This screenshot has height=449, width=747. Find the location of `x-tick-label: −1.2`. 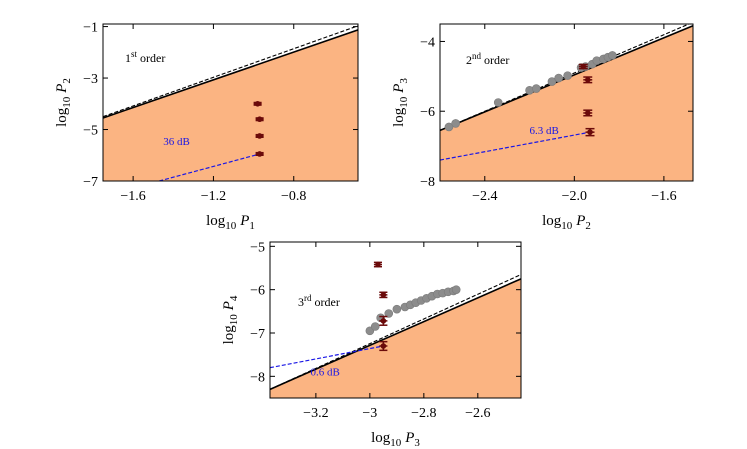

x-tick-label: −1.2 is located at coordinates (213, 196).